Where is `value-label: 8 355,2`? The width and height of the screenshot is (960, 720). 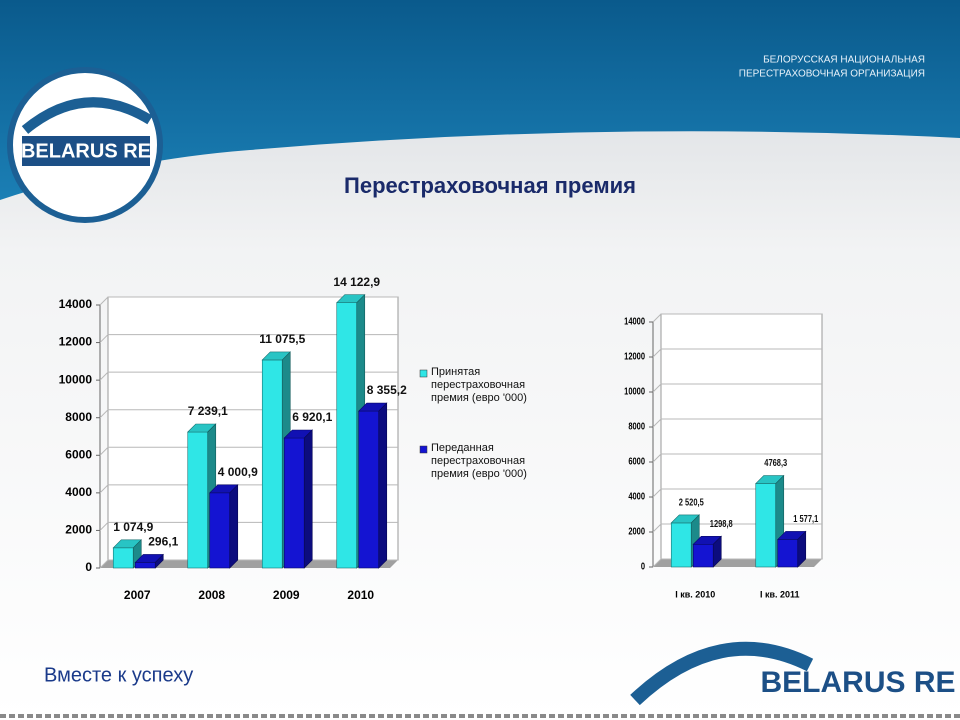 value-label: 8 355,2 is located at coordinates (387, 390).